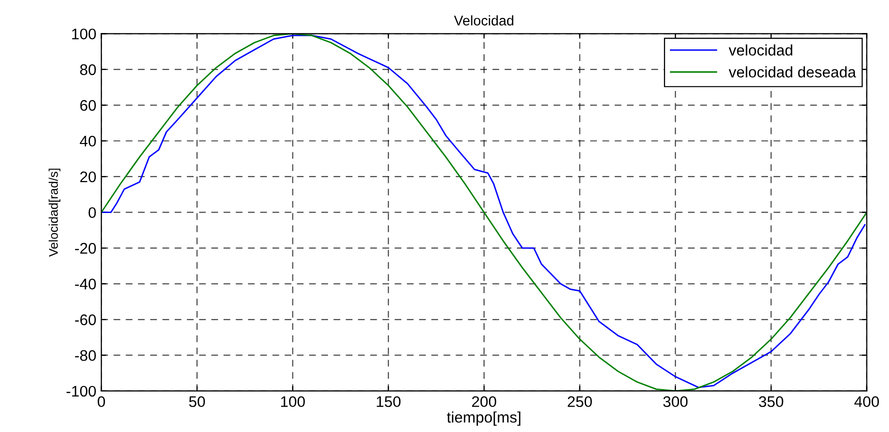 The height and width of the screenshot is (432, 889). I want to click on legend-label: velocidad, so click(760, 50).